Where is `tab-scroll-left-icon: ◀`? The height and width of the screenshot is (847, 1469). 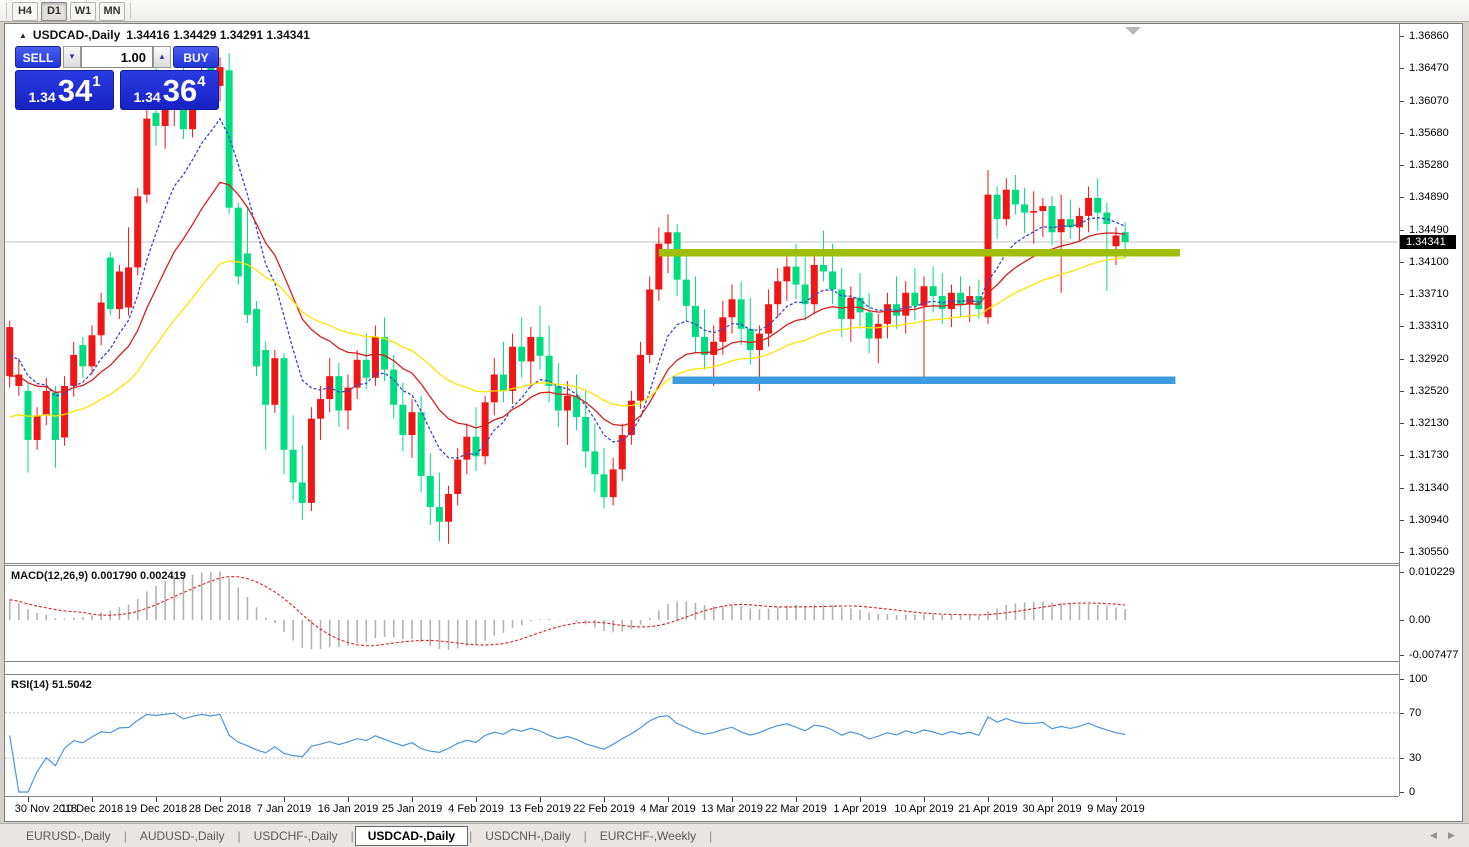 tab-scroll-left-icon: ◀ is located at coordinates (1433, 835).